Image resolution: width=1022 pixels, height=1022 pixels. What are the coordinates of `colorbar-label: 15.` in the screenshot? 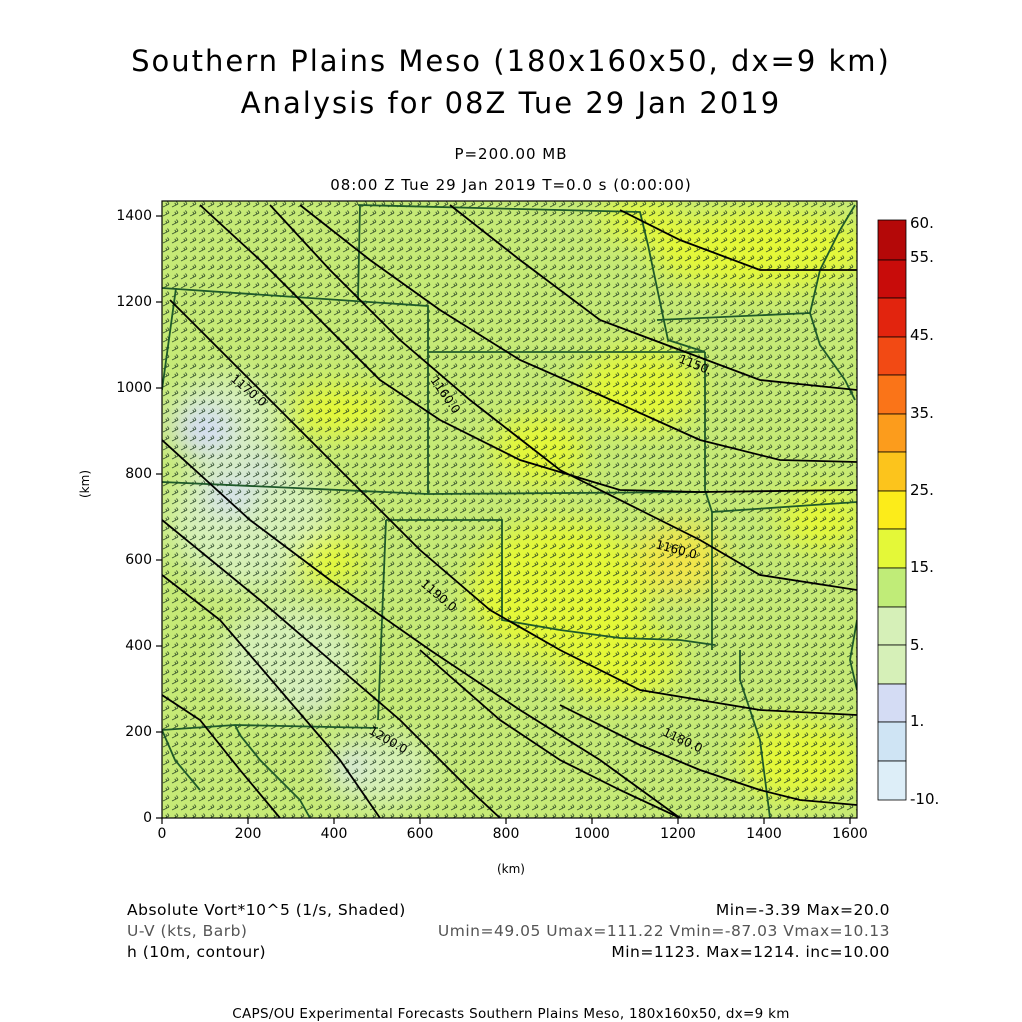 It's located at (922, 567).